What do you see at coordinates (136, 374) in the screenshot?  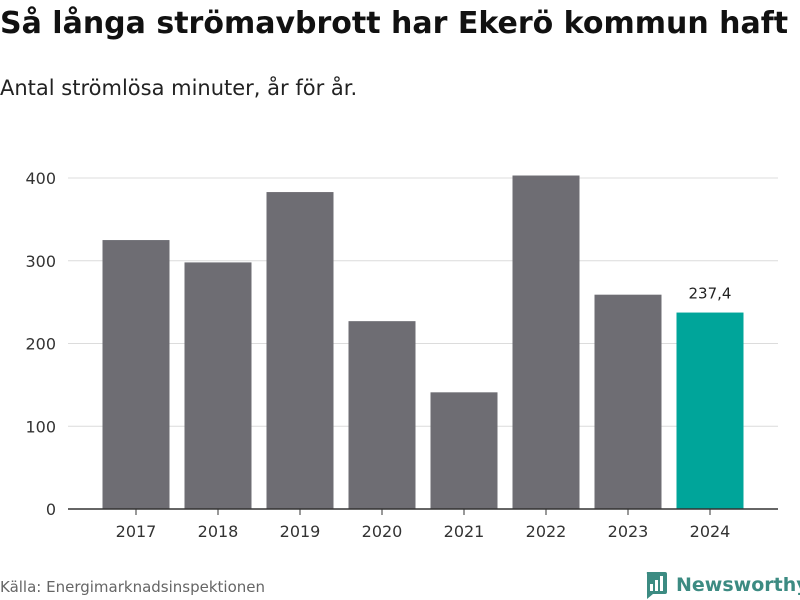 I see `bar-2017` at bounding box center [136, 374].